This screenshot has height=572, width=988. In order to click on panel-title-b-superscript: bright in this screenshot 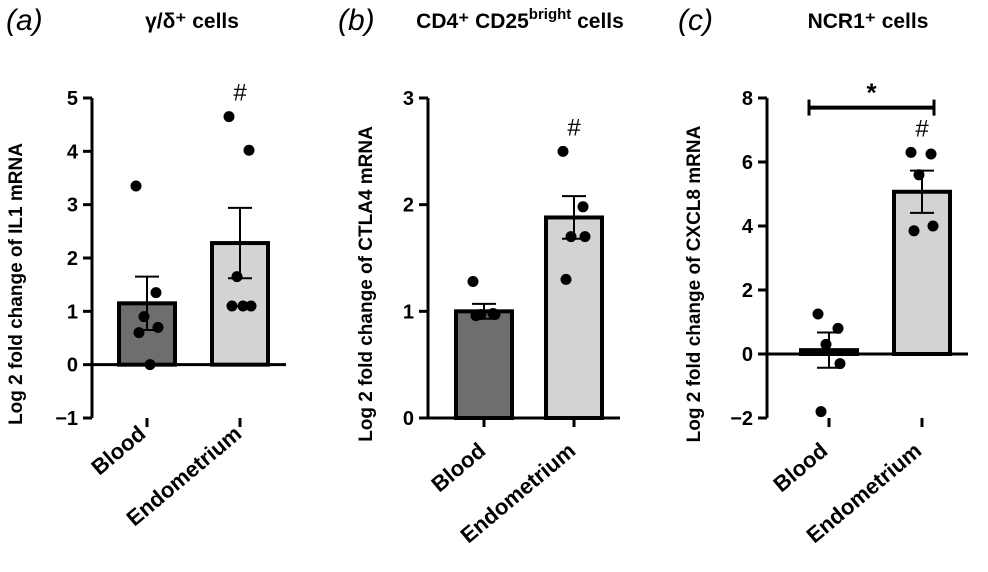, I will do `click(550, 14)`.